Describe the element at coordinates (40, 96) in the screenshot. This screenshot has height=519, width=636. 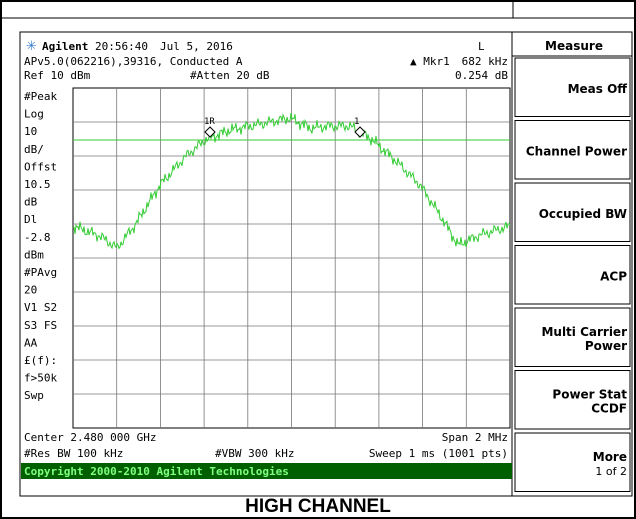
I see `side-label: #Peak` at that location.